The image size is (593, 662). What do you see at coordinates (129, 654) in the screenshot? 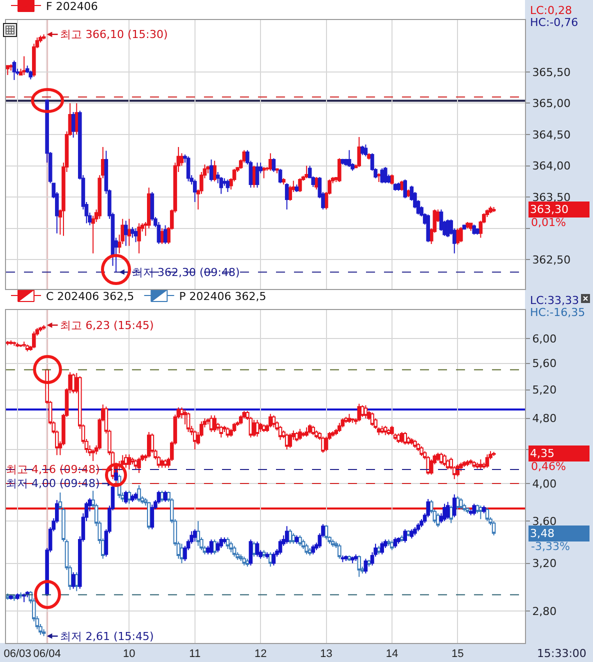
I see `x-tick-label: 10` at bounding box center [129, 654].